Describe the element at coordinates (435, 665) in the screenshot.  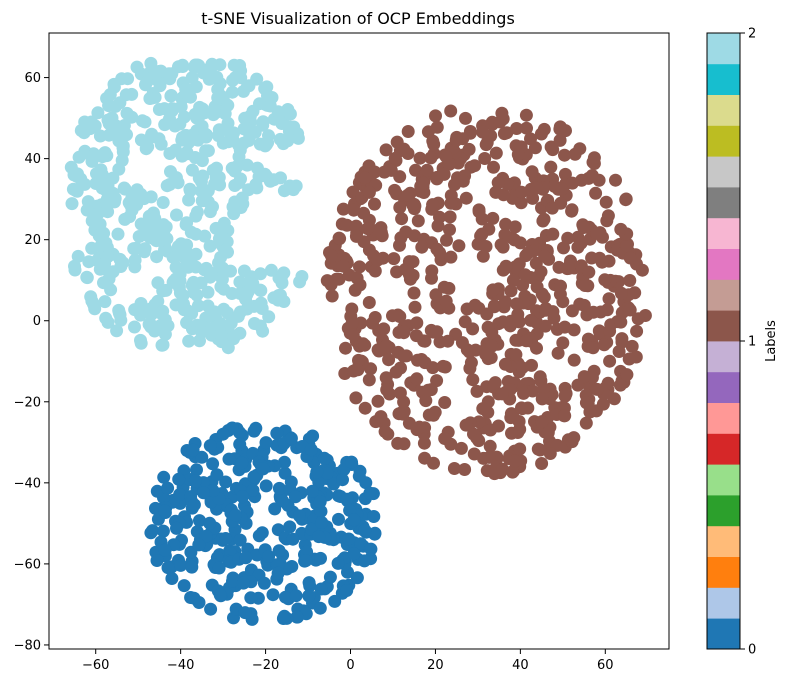
I see `x-tick-label: 20` at that location.